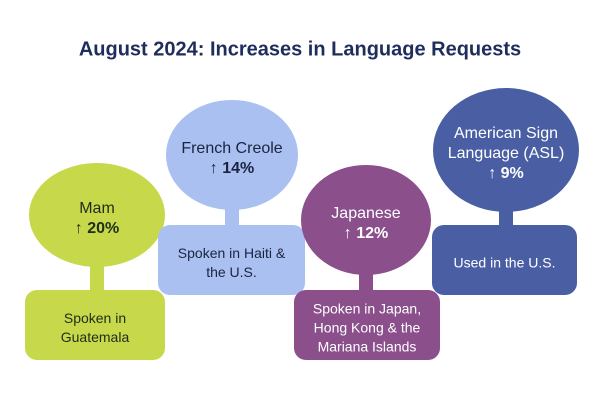  Describe the element at coordinates (505, 263) in the screenshot. I see `description: Used in the U.S.` at that location.